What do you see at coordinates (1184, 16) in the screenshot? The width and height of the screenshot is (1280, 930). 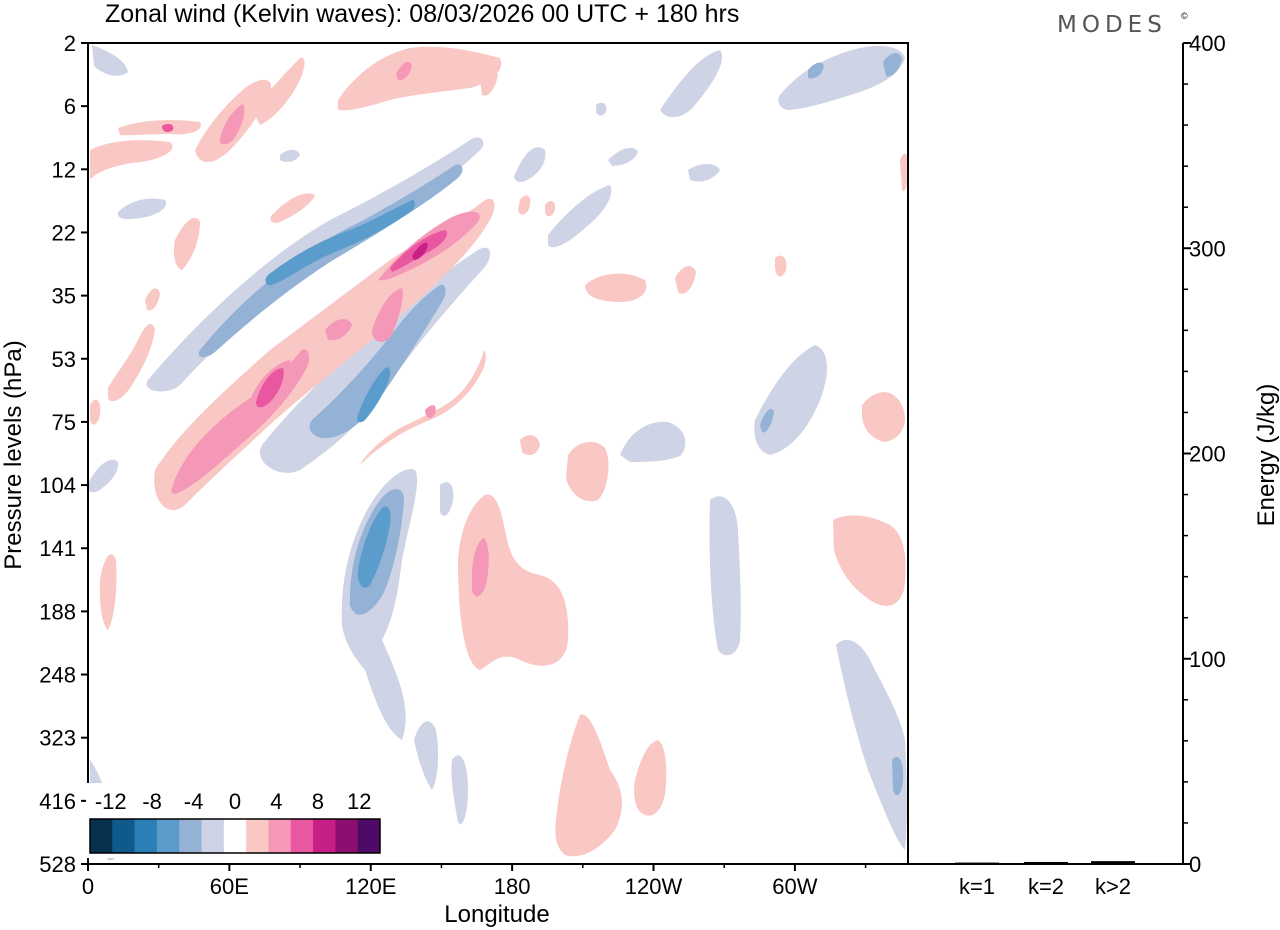 I see `logo-copyright-mark: ©` at bounding box center [1184, 16].